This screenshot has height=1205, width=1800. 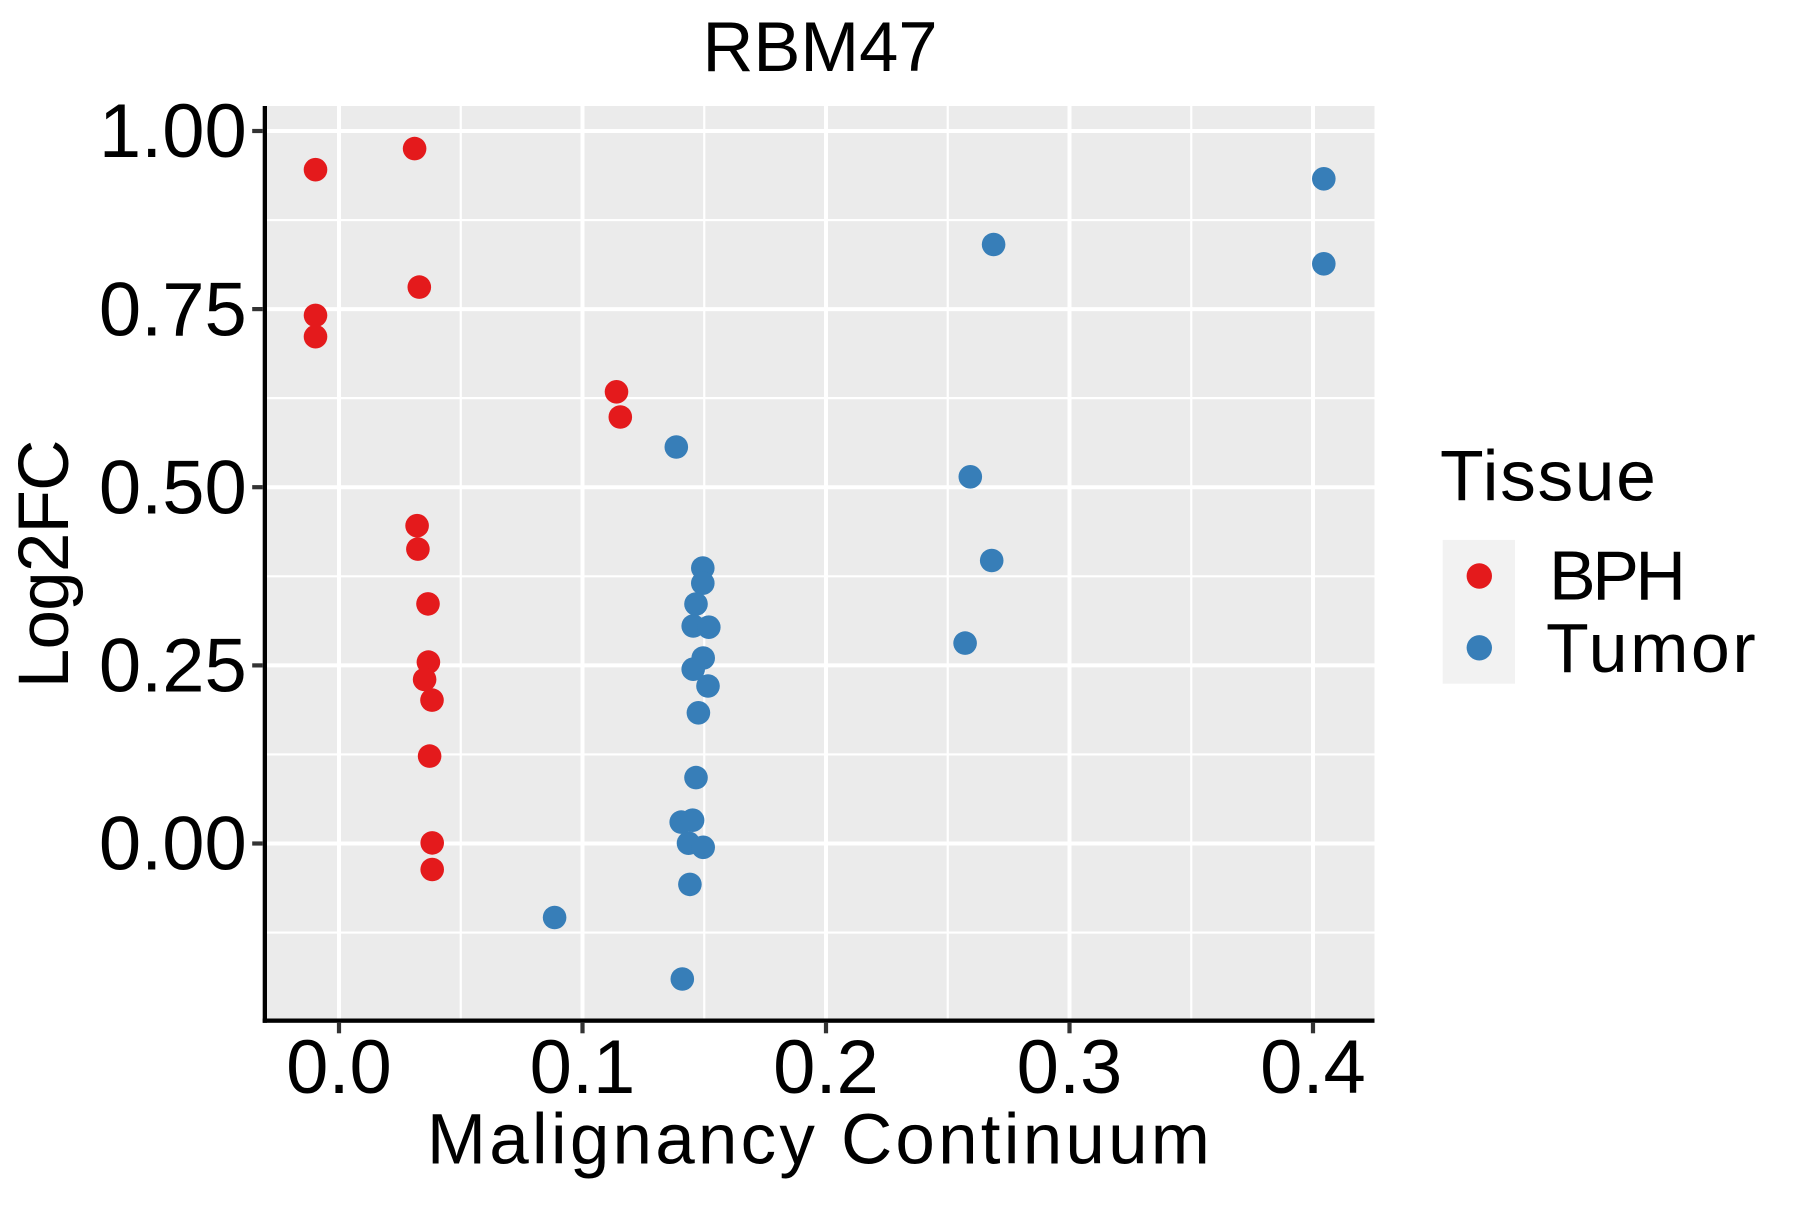 What do you see at coordinates (820, 1140) in the screenshot?
I see `svg-text: Malignancy Continuum` at bounding box center [820, 1140].